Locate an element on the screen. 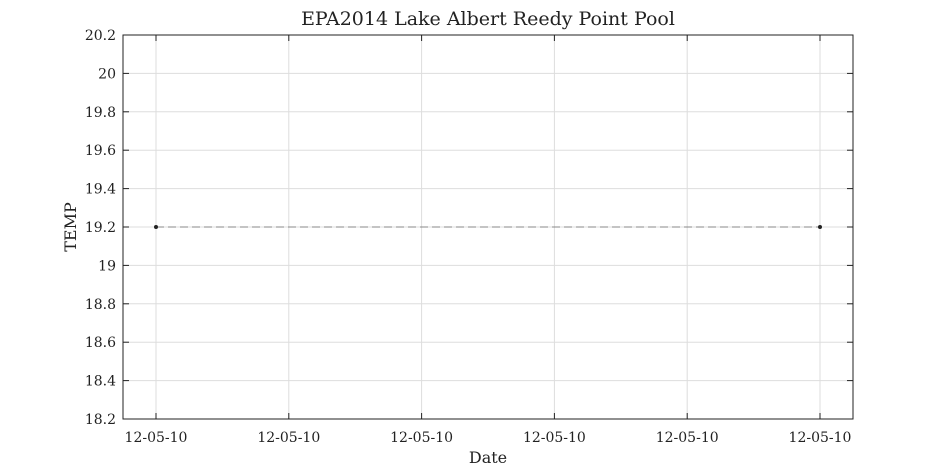  y-tick-label: 18.8 is located at coordinates (100, 305).